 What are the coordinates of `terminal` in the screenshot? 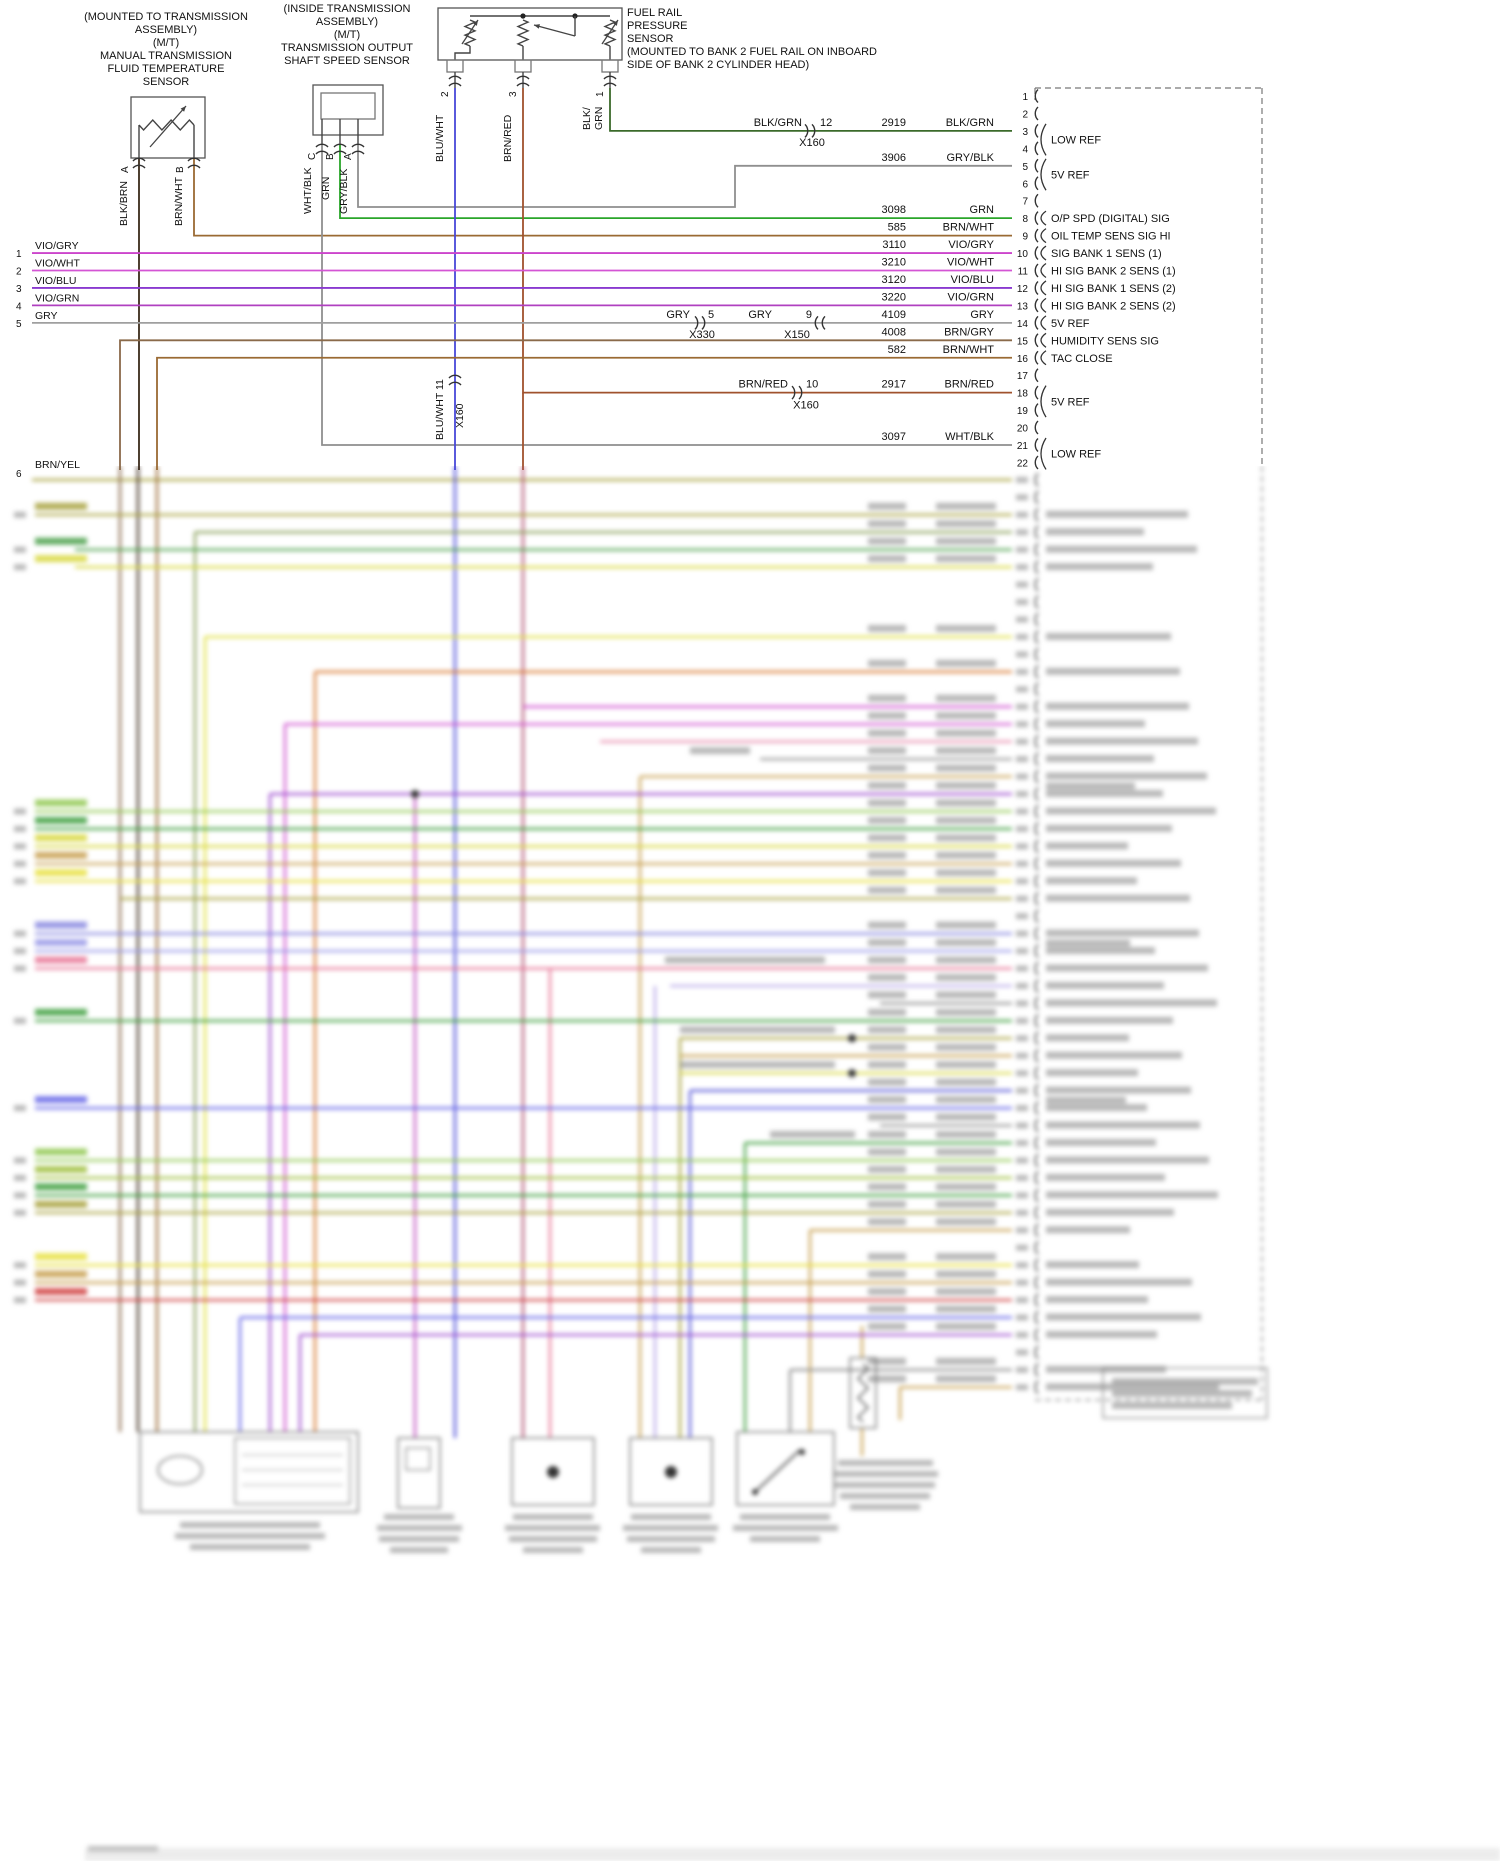 It's located at (455, 66).